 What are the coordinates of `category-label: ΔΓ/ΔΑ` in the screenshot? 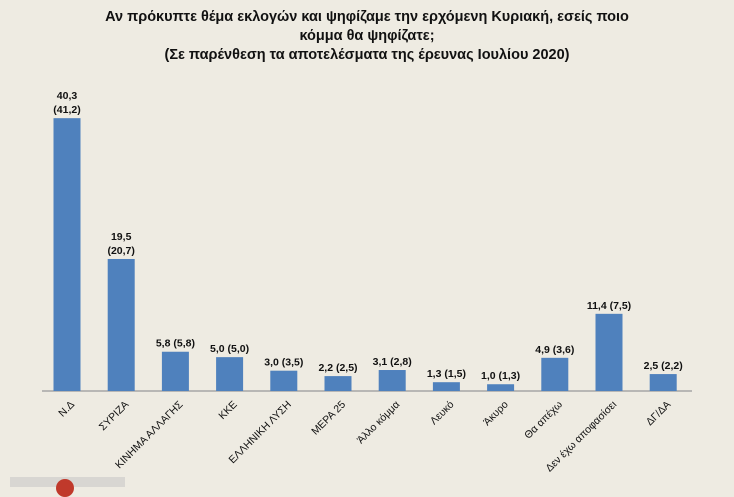 It's located at (659, 414).